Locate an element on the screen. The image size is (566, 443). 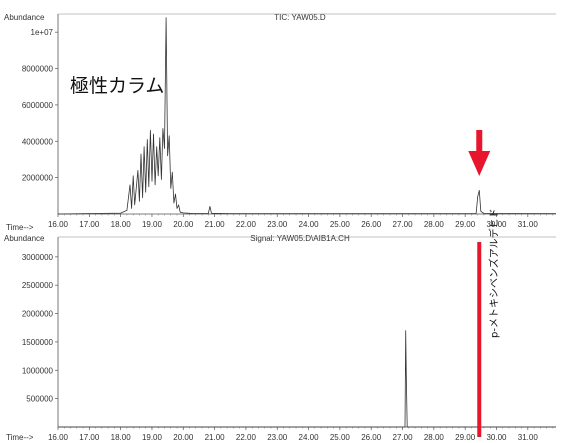
sig-x-tick-label: 26.00 is located at coordinates (371, 437).